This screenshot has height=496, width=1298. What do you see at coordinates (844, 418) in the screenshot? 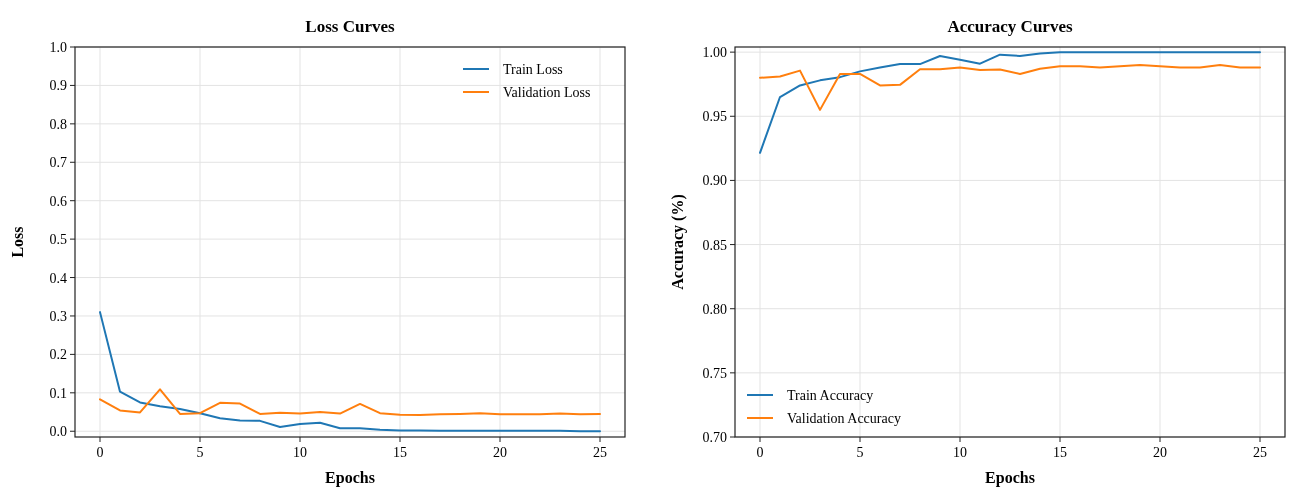
I see `legend-label: Validation Accuracy` at bounding box center [844, 418].